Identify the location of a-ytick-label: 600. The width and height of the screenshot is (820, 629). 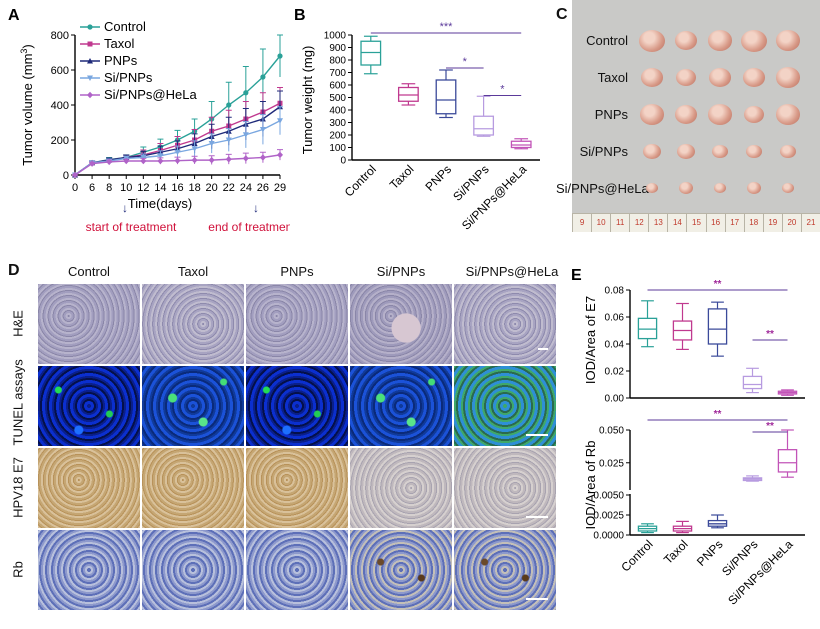
(60, 71).